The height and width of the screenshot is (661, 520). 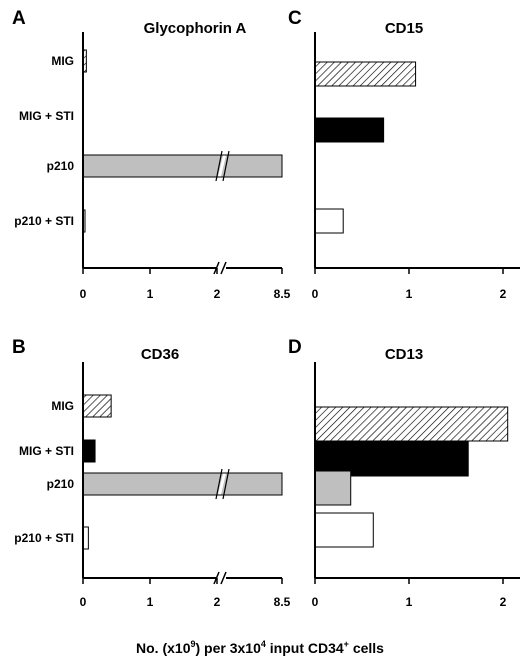 I want to click on panel-letter-a: A, so click(x=19, y=18).